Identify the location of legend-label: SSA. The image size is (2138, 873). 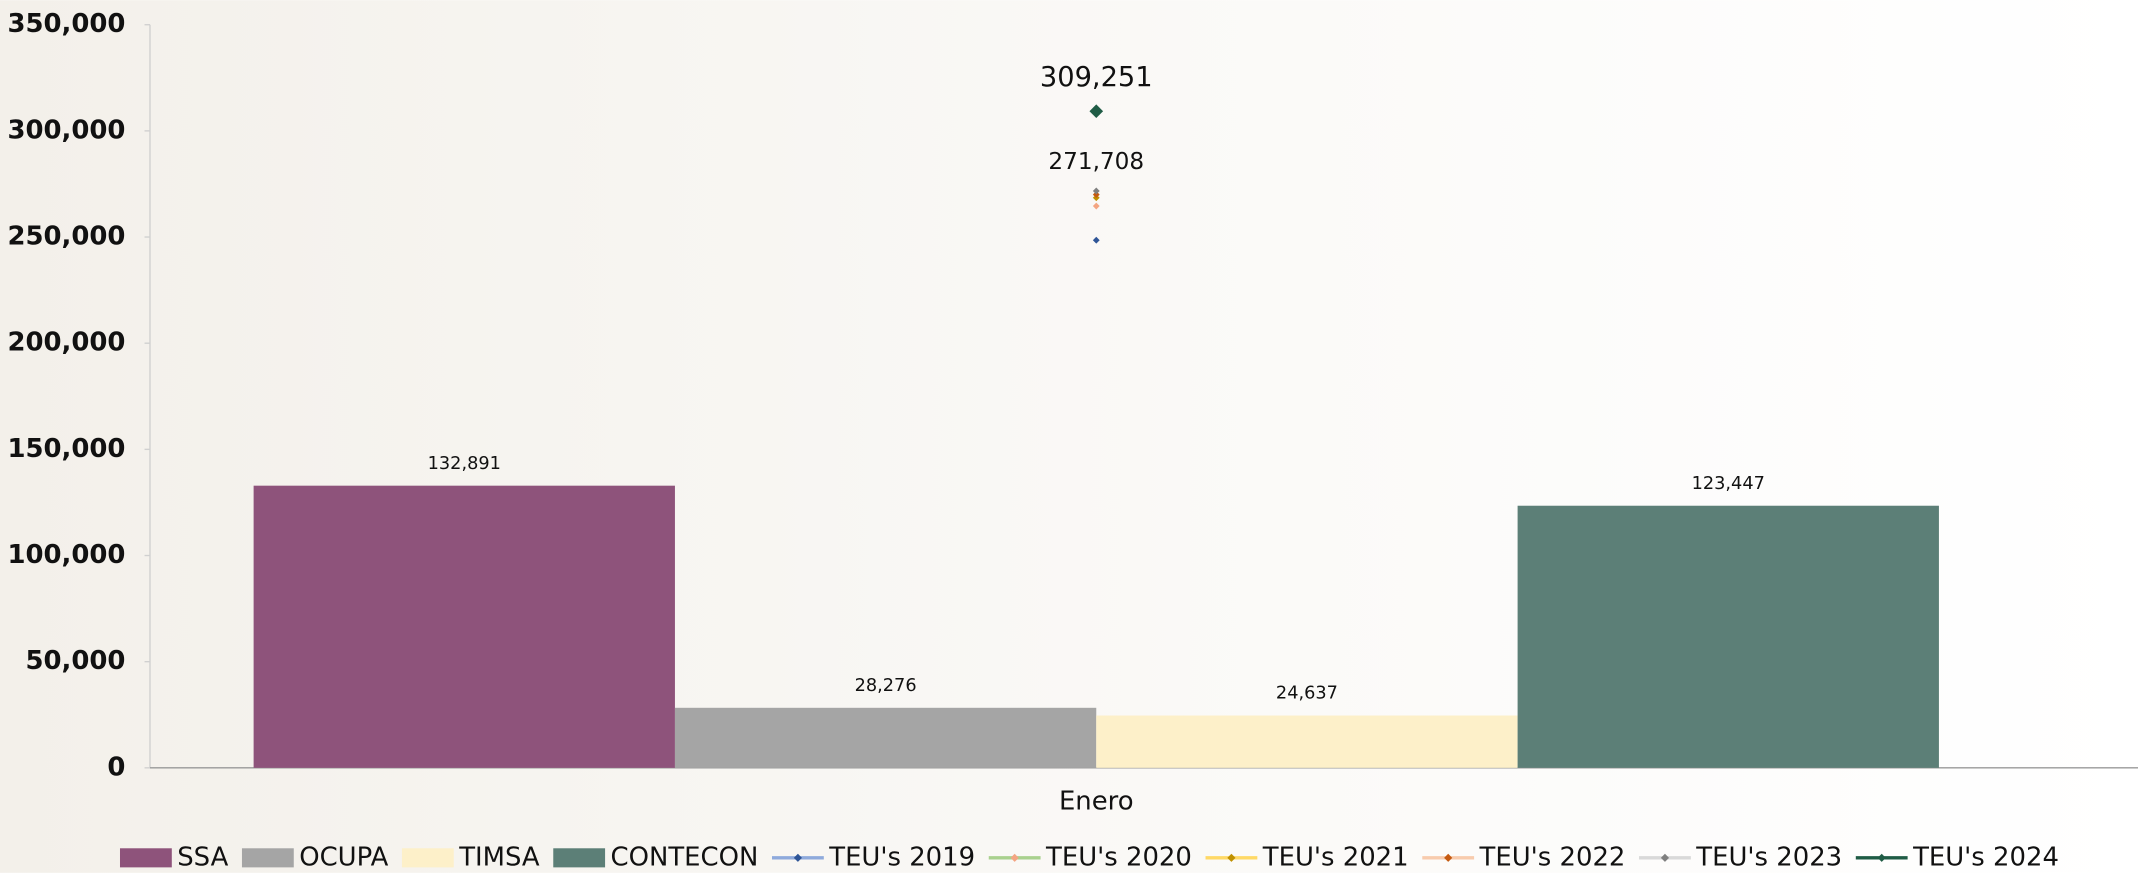
(202, 857).